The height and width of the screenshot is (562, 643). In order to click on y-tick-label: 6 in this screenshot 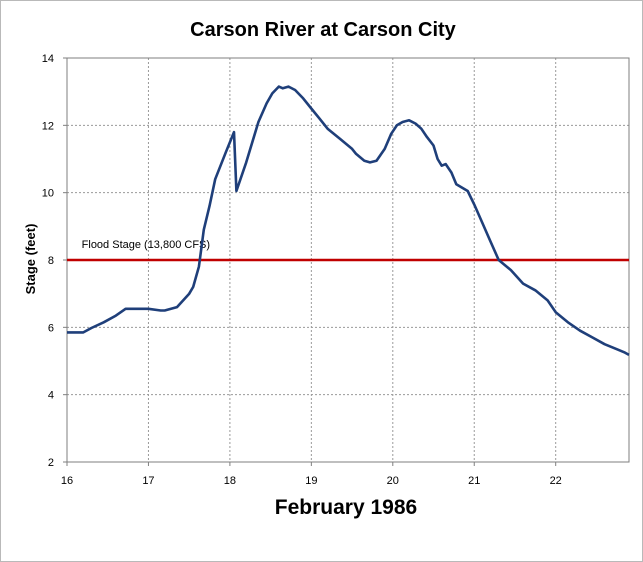, I will do `click(51, 328)`.